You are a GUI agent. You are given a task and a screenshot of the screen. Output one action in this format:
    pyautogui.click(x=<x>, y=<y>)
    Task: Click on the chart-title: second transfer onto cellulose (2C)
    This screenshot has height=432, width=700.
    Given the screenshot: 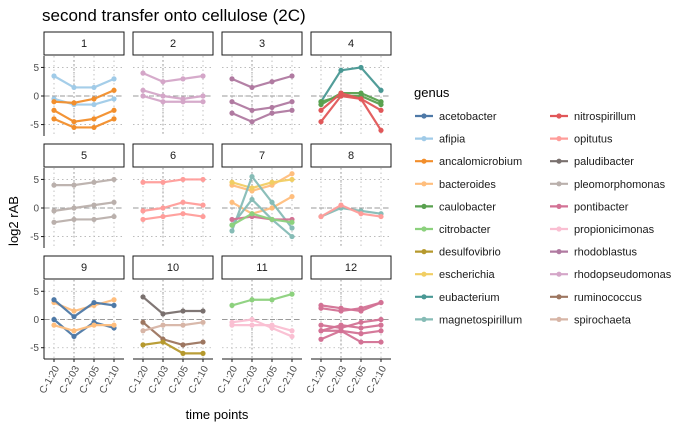 What is the action you would take?
    pyautogui.click(x=174, y=15)
    